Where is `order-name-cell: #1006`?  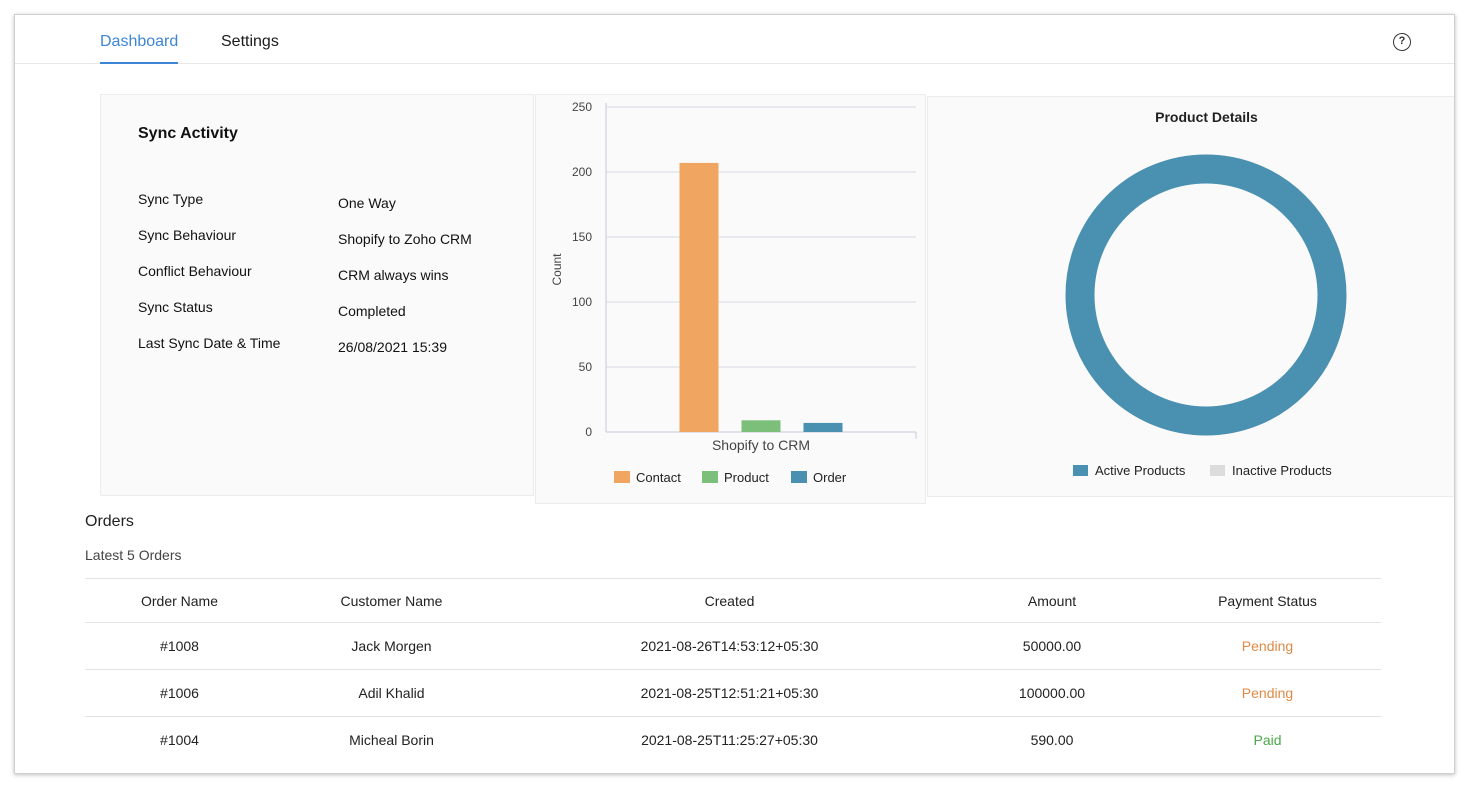
order-name-cell: #1006 is located at coordinates (179, 693).